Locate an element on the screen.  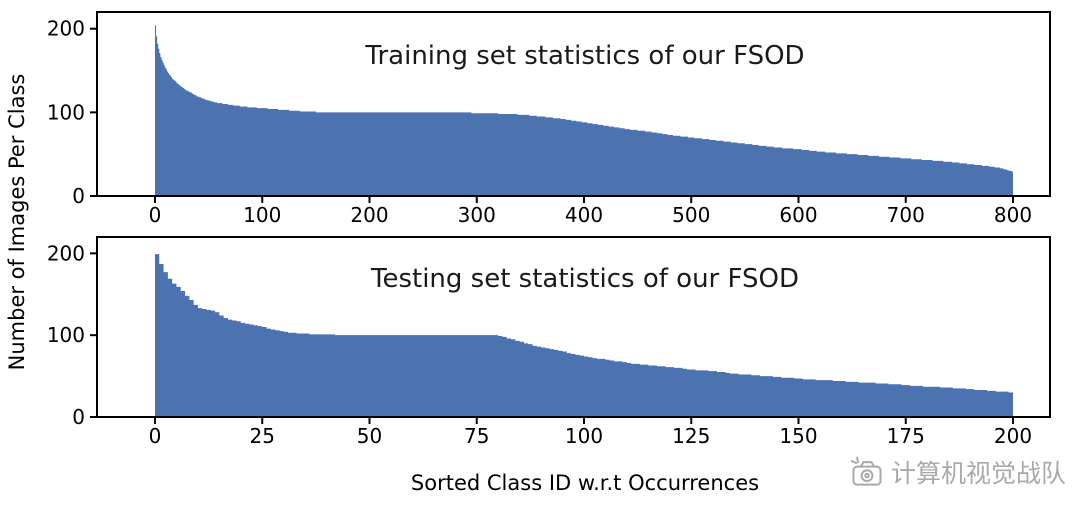
camera-body is located at coordinates (867, 475).